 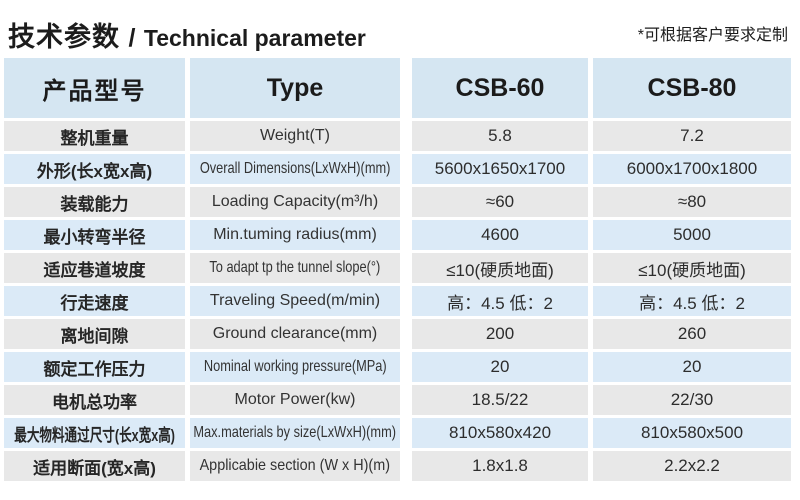 What do you see at coordinates (692, 334) in the screenshot?
I see `value-csb80-cell: 260` at bounding box center [692, 334].